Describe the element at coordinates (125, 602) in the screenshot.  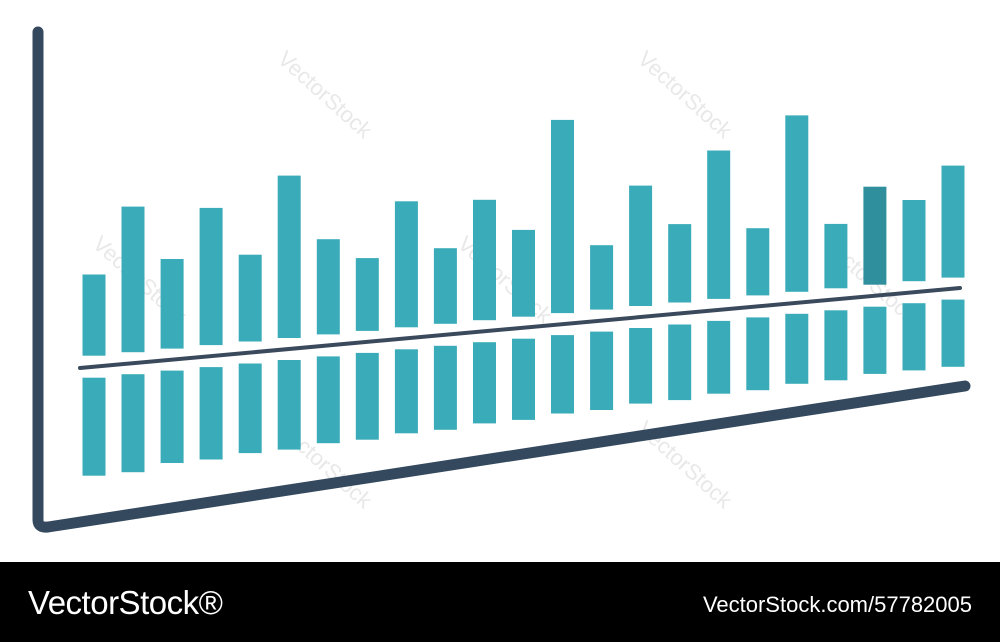
I see `brand-logo-text: VectorStock®` at that location.